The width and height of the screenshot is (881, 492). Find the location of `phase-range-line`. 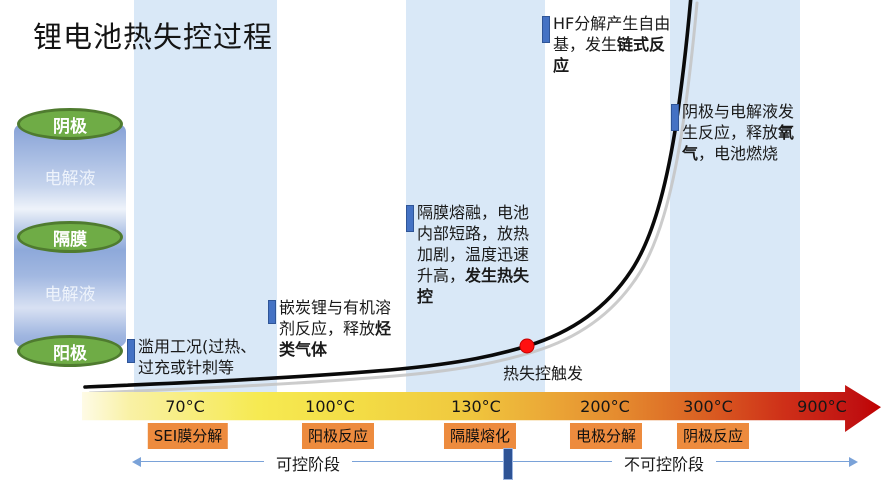

phase-range-line is located at coordinates (496, 461).